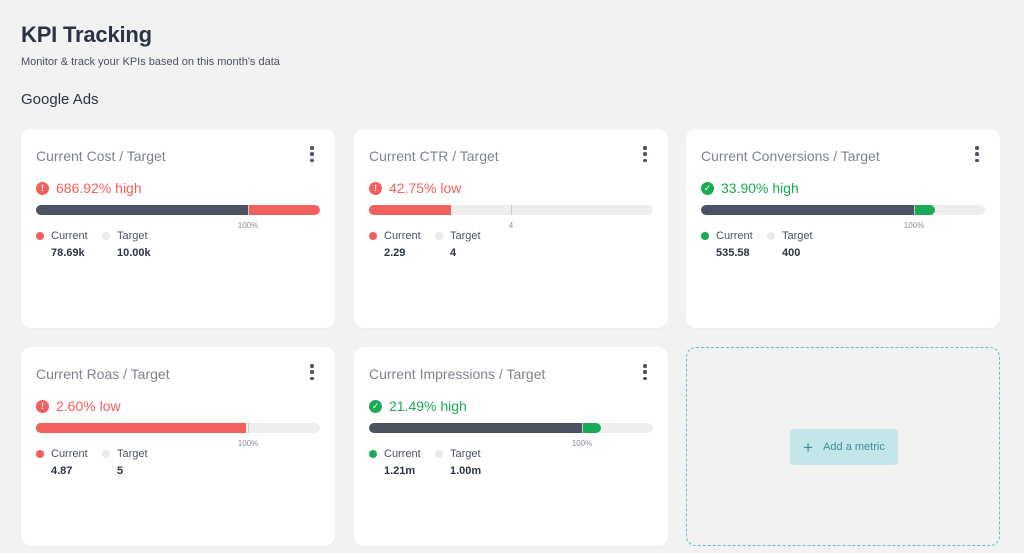  What do you see at coordinates (420, 253) in the screenshot?
I see `kpi-values: 2.29 4` at bounding box center [420, 253].